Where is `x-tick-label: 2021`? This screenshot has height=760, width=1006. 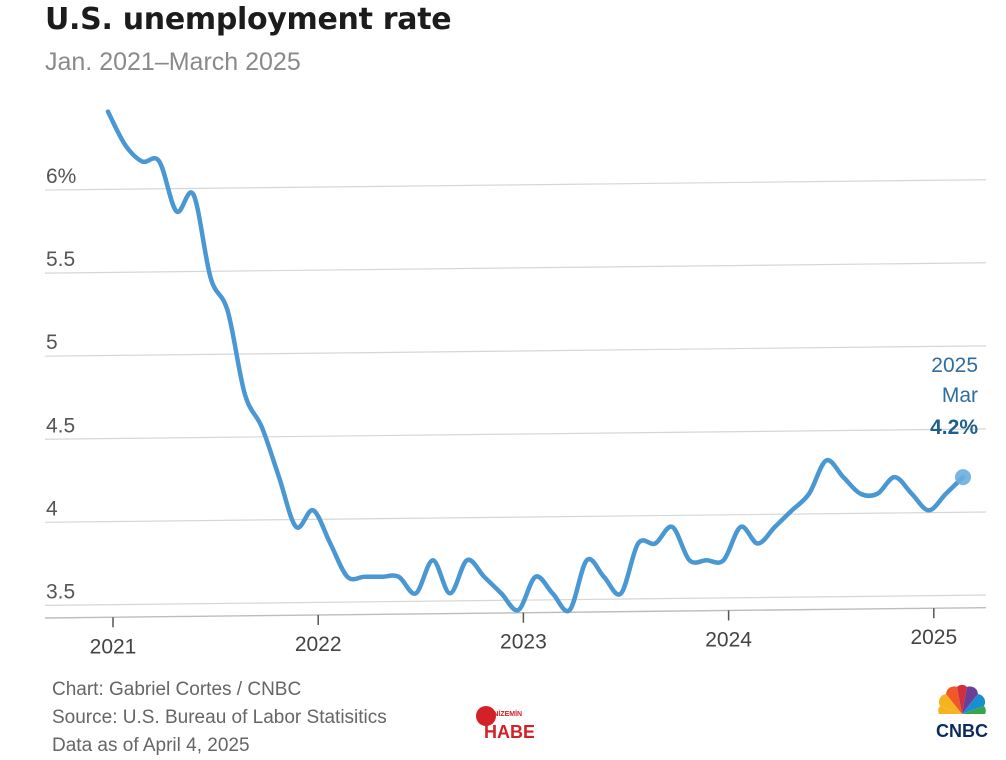 x-tick-label: 2021 is located at coordinates (113, 646).